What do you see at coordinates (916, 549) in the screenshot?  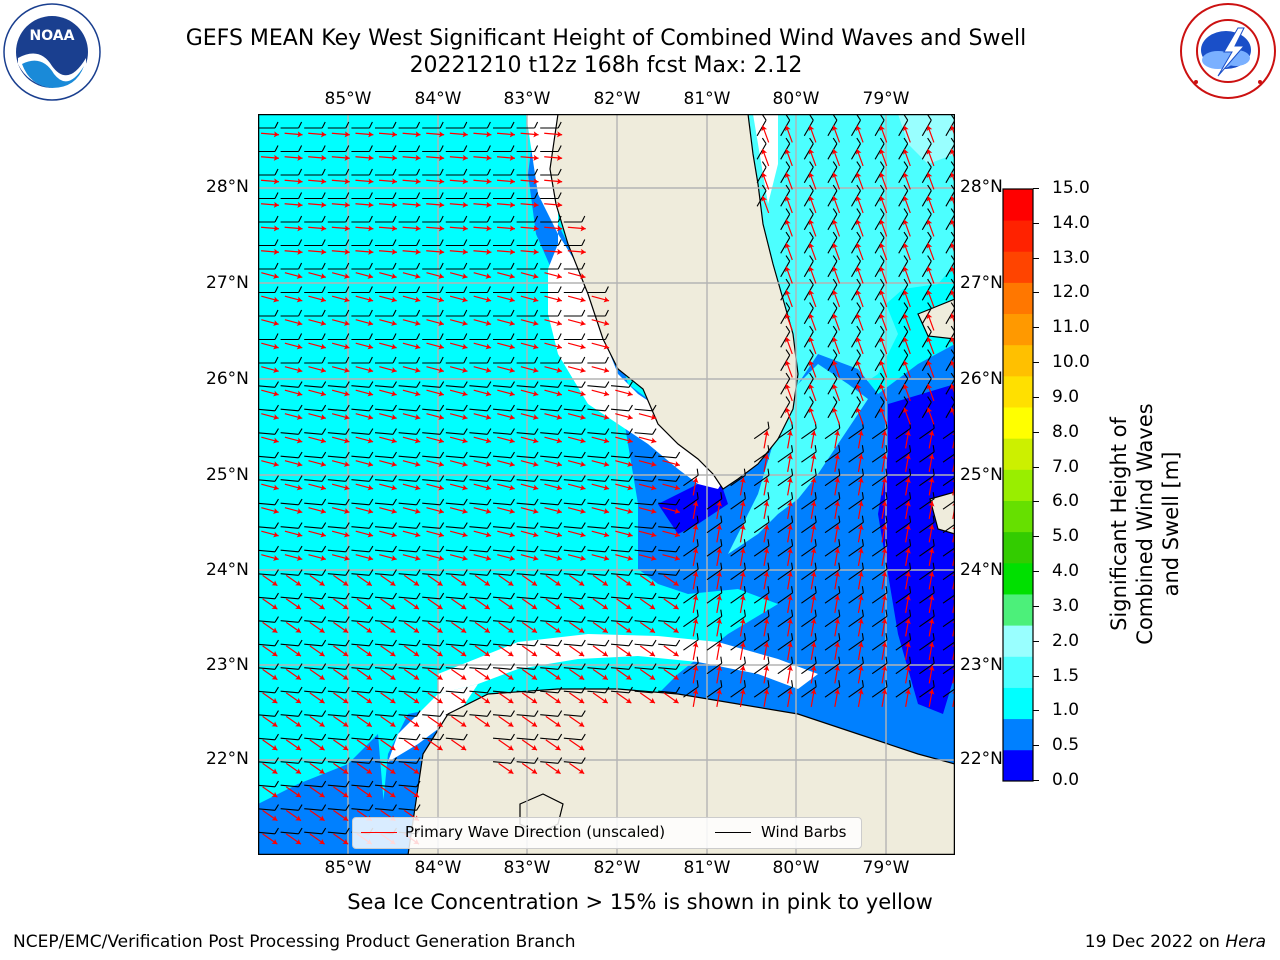 I see `sea-band-0.0-0.5` at bounding box center [916, 549].